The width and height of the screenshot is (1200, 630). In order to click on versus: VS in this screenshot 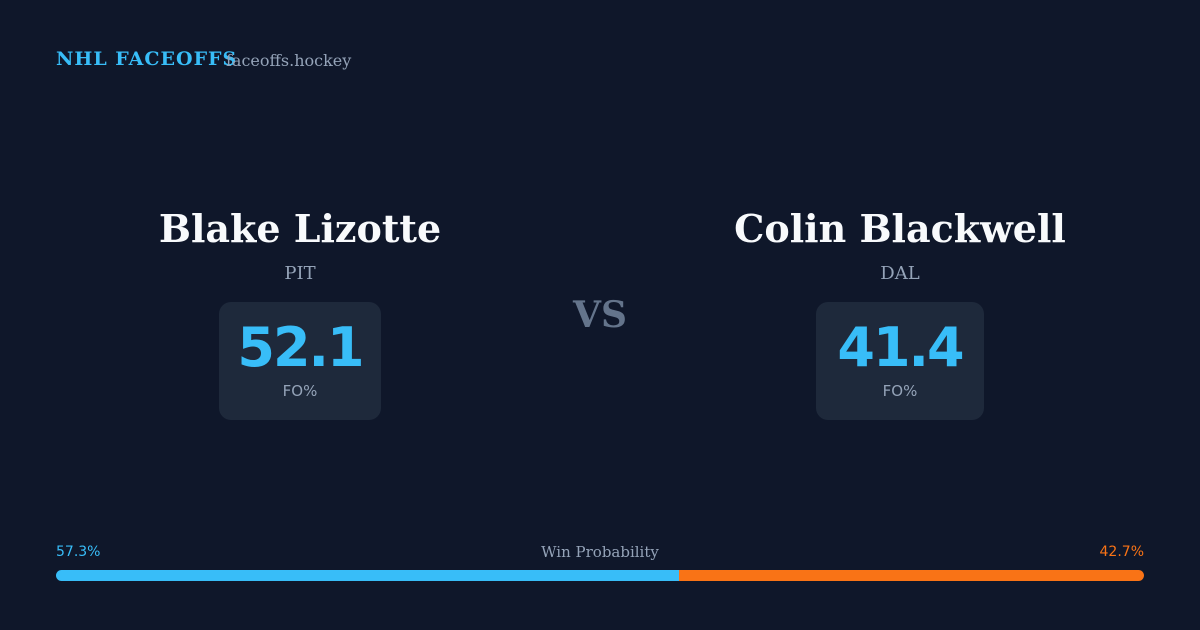, I will do `click(600, 315)`.